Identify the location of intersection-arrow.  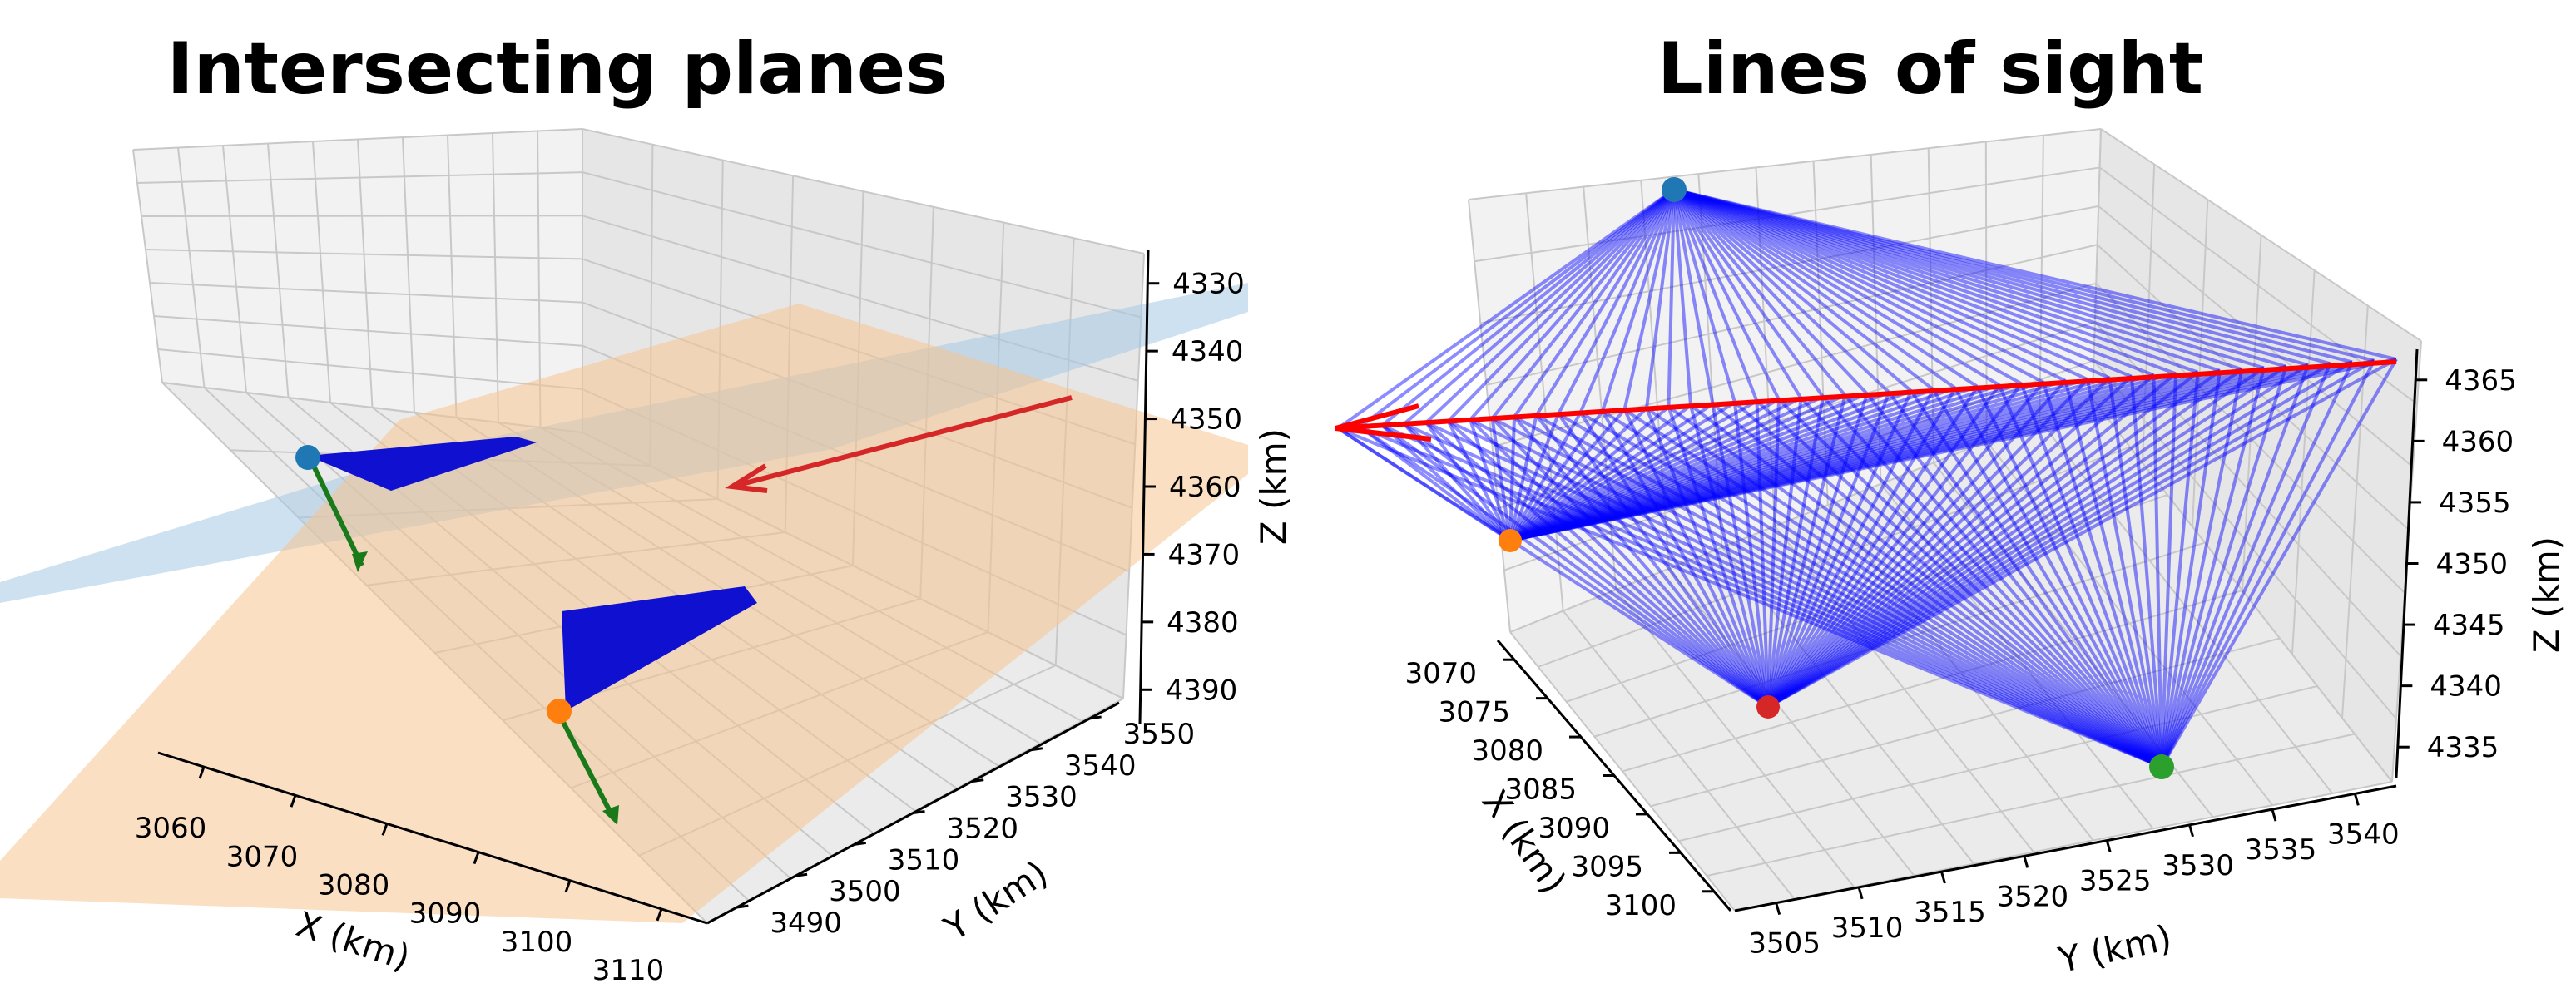
(902, 442).